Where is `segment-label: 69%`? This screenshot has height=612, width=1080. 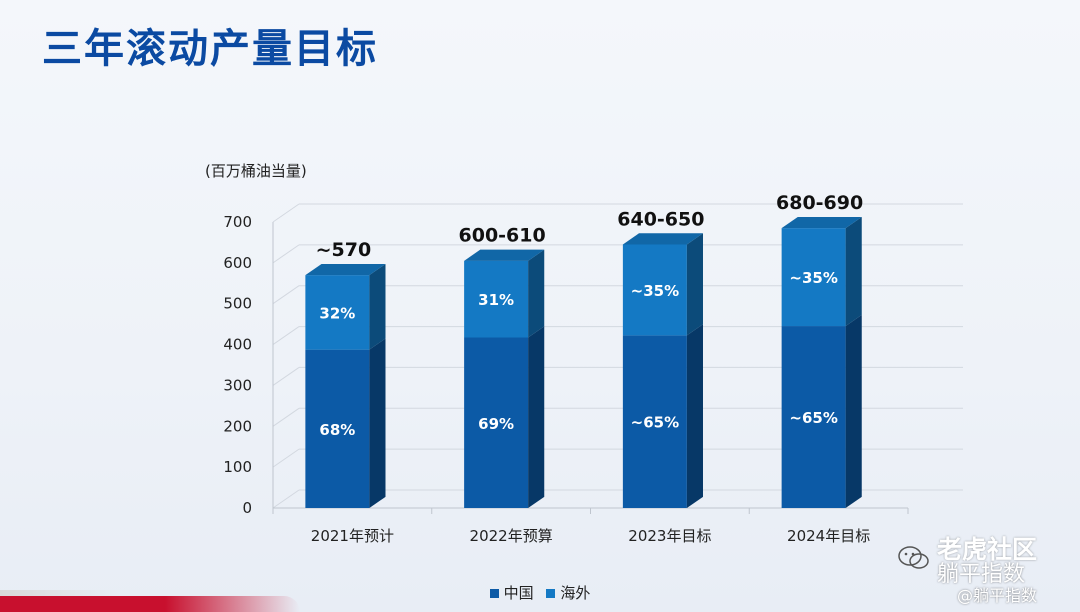
segment-label: 69% is located at coordinates (496, 424).